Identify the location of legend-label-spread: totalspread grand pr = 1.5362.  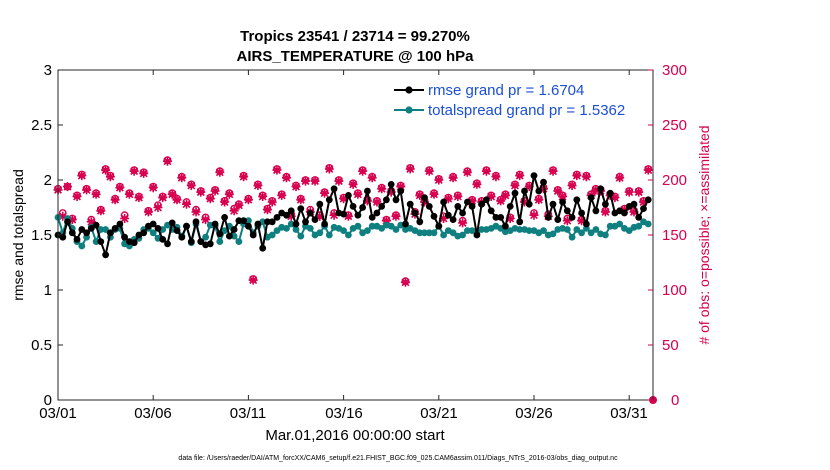
(526, 110).